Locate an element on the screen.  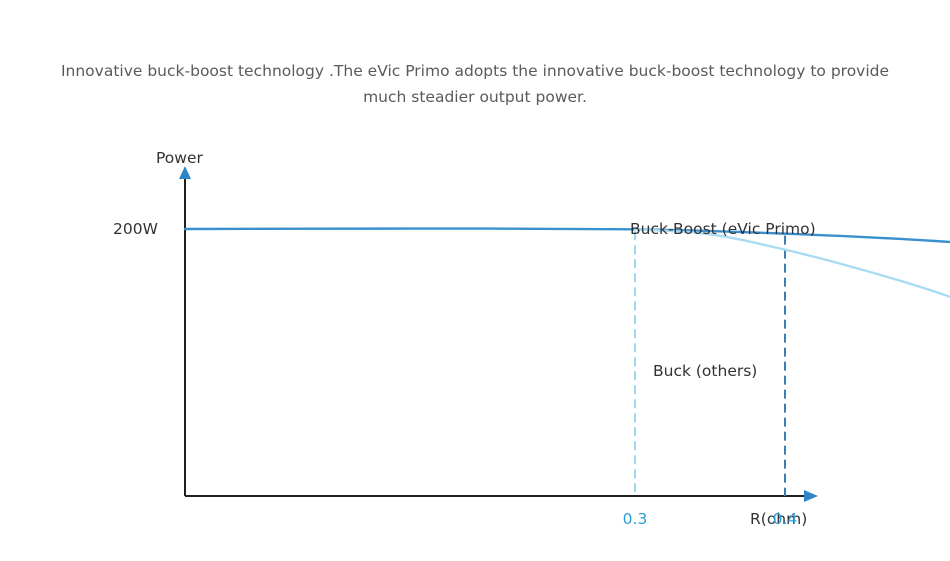
intro-line-2: much steadier output power. is located at coordinates (475, 97).